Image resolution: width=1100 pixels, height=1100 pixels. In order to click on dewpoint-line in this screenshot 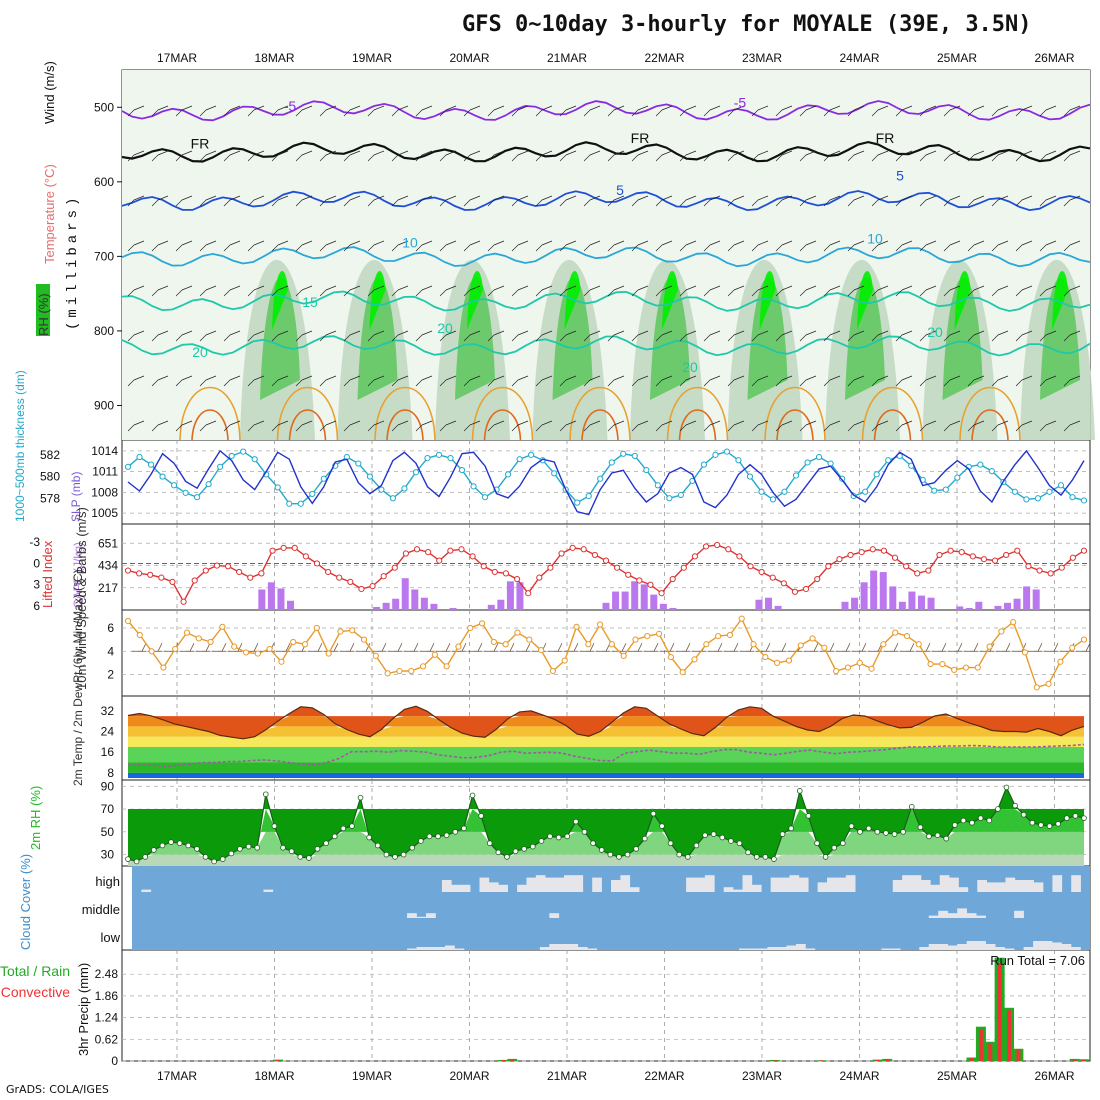, I will do `click(606, 755)`.